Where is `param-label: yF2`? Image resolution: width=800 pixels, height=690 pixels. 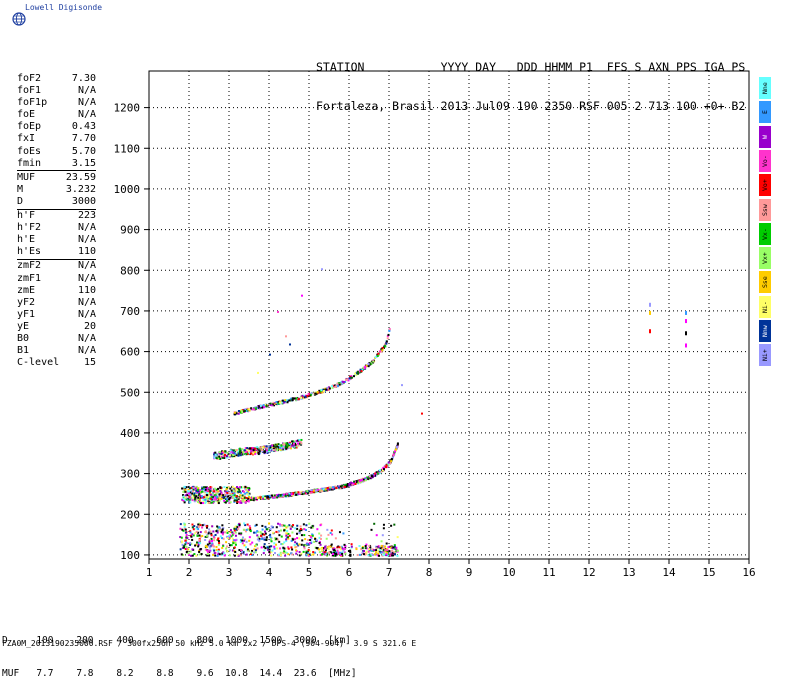 param-label: yF2 is located at coordinates (26, 302).